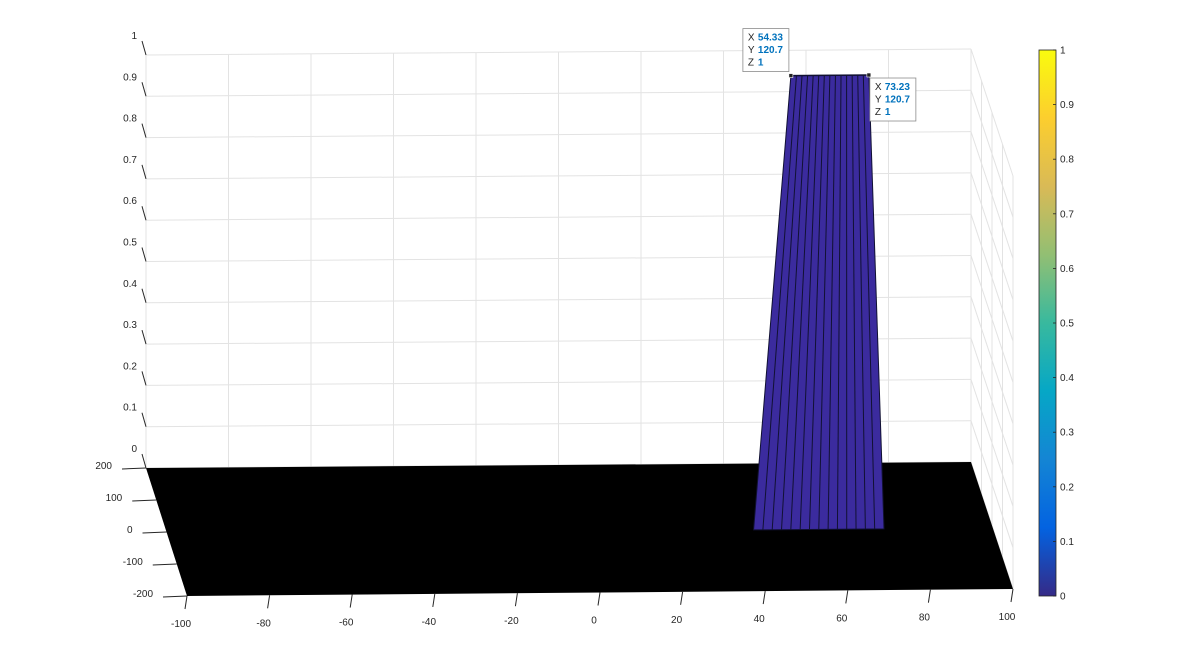  I want to click on x-tick-label: 20, so click(677, 620).